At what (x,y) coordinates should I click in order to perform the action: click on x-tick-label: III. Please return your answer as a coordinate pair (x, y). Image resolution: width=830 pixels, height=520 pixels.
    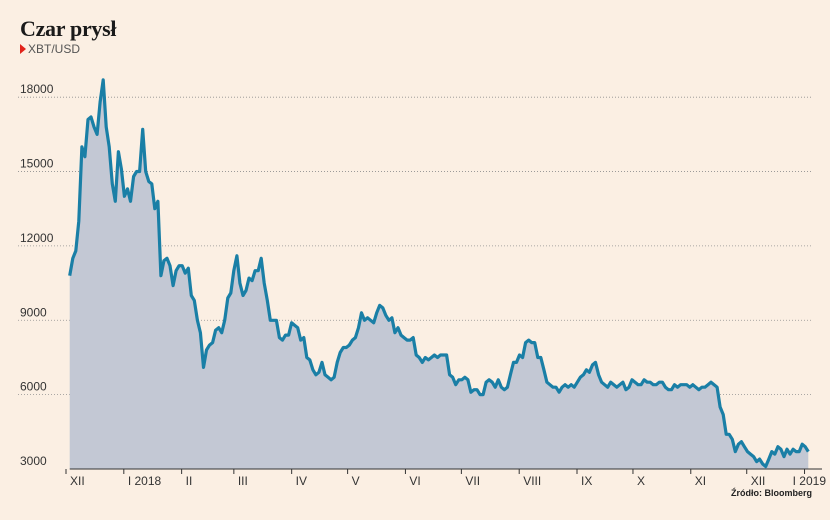
    Looking at the image, I should click on (243, 481).